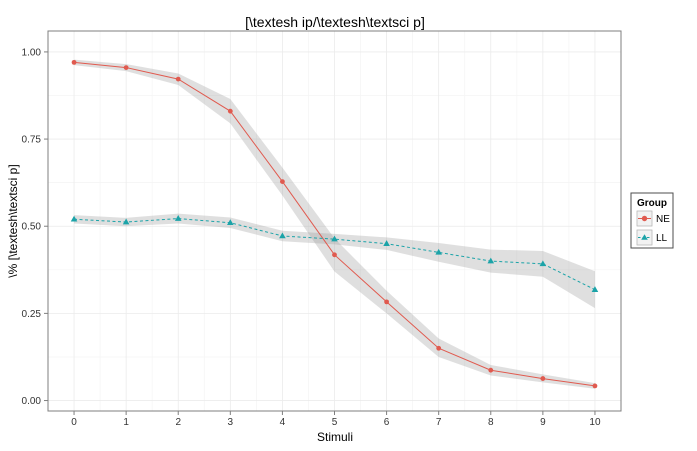  Describe the element at coordinates (32, 227) in the screenshot. I see `y-tick-label: 0.50` at that location.